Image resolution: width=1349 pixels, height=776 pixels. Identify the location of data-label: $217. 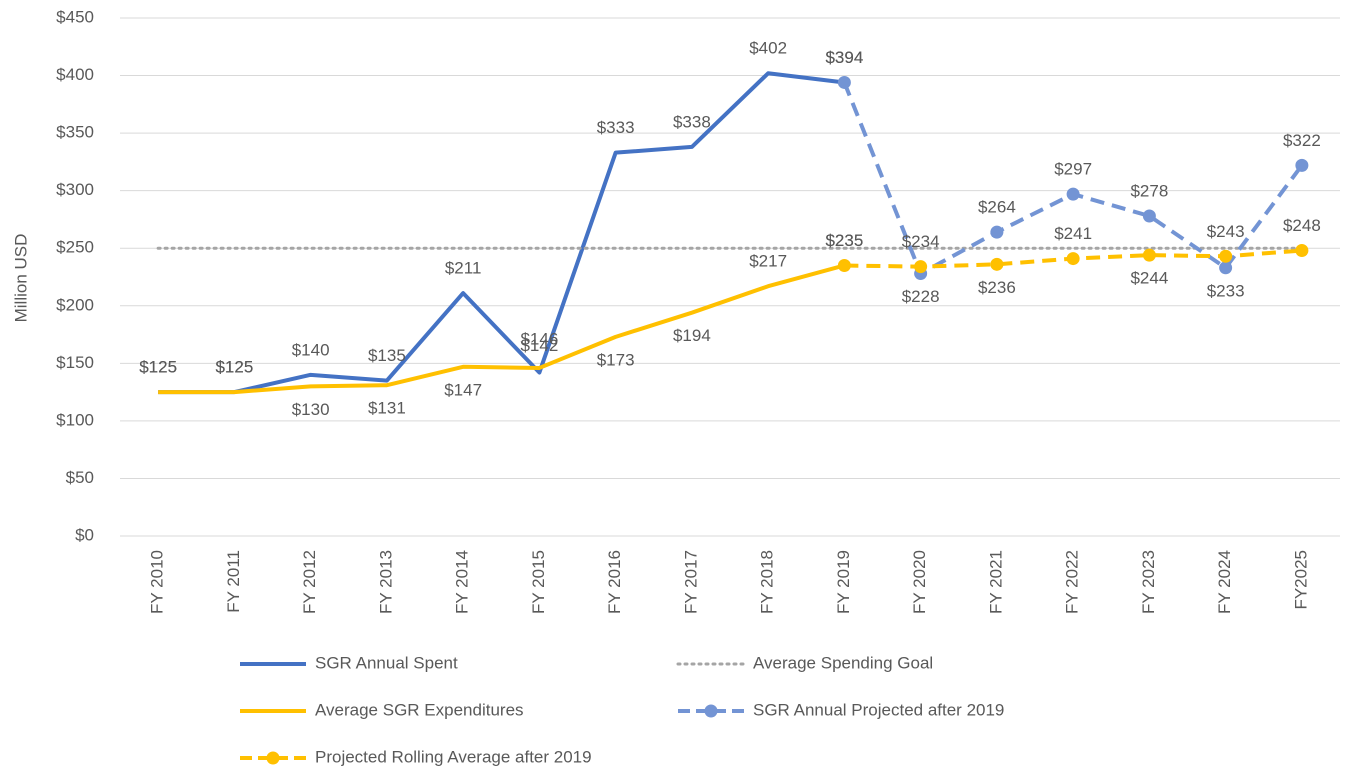
(768, 261).